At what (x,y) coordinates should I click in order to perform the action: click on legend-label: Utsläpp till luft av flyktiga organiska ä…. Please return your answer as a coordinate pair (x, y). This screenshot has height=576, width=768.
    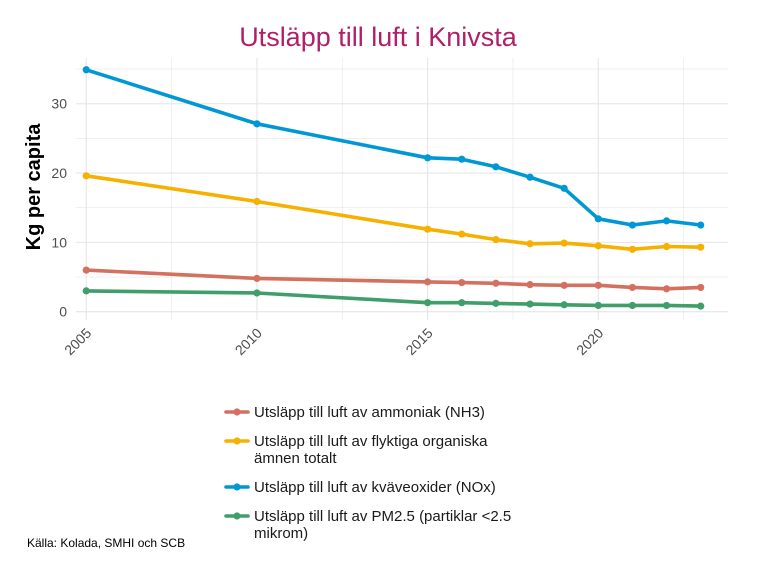
    Looking at the image, I should click on (371, 450).